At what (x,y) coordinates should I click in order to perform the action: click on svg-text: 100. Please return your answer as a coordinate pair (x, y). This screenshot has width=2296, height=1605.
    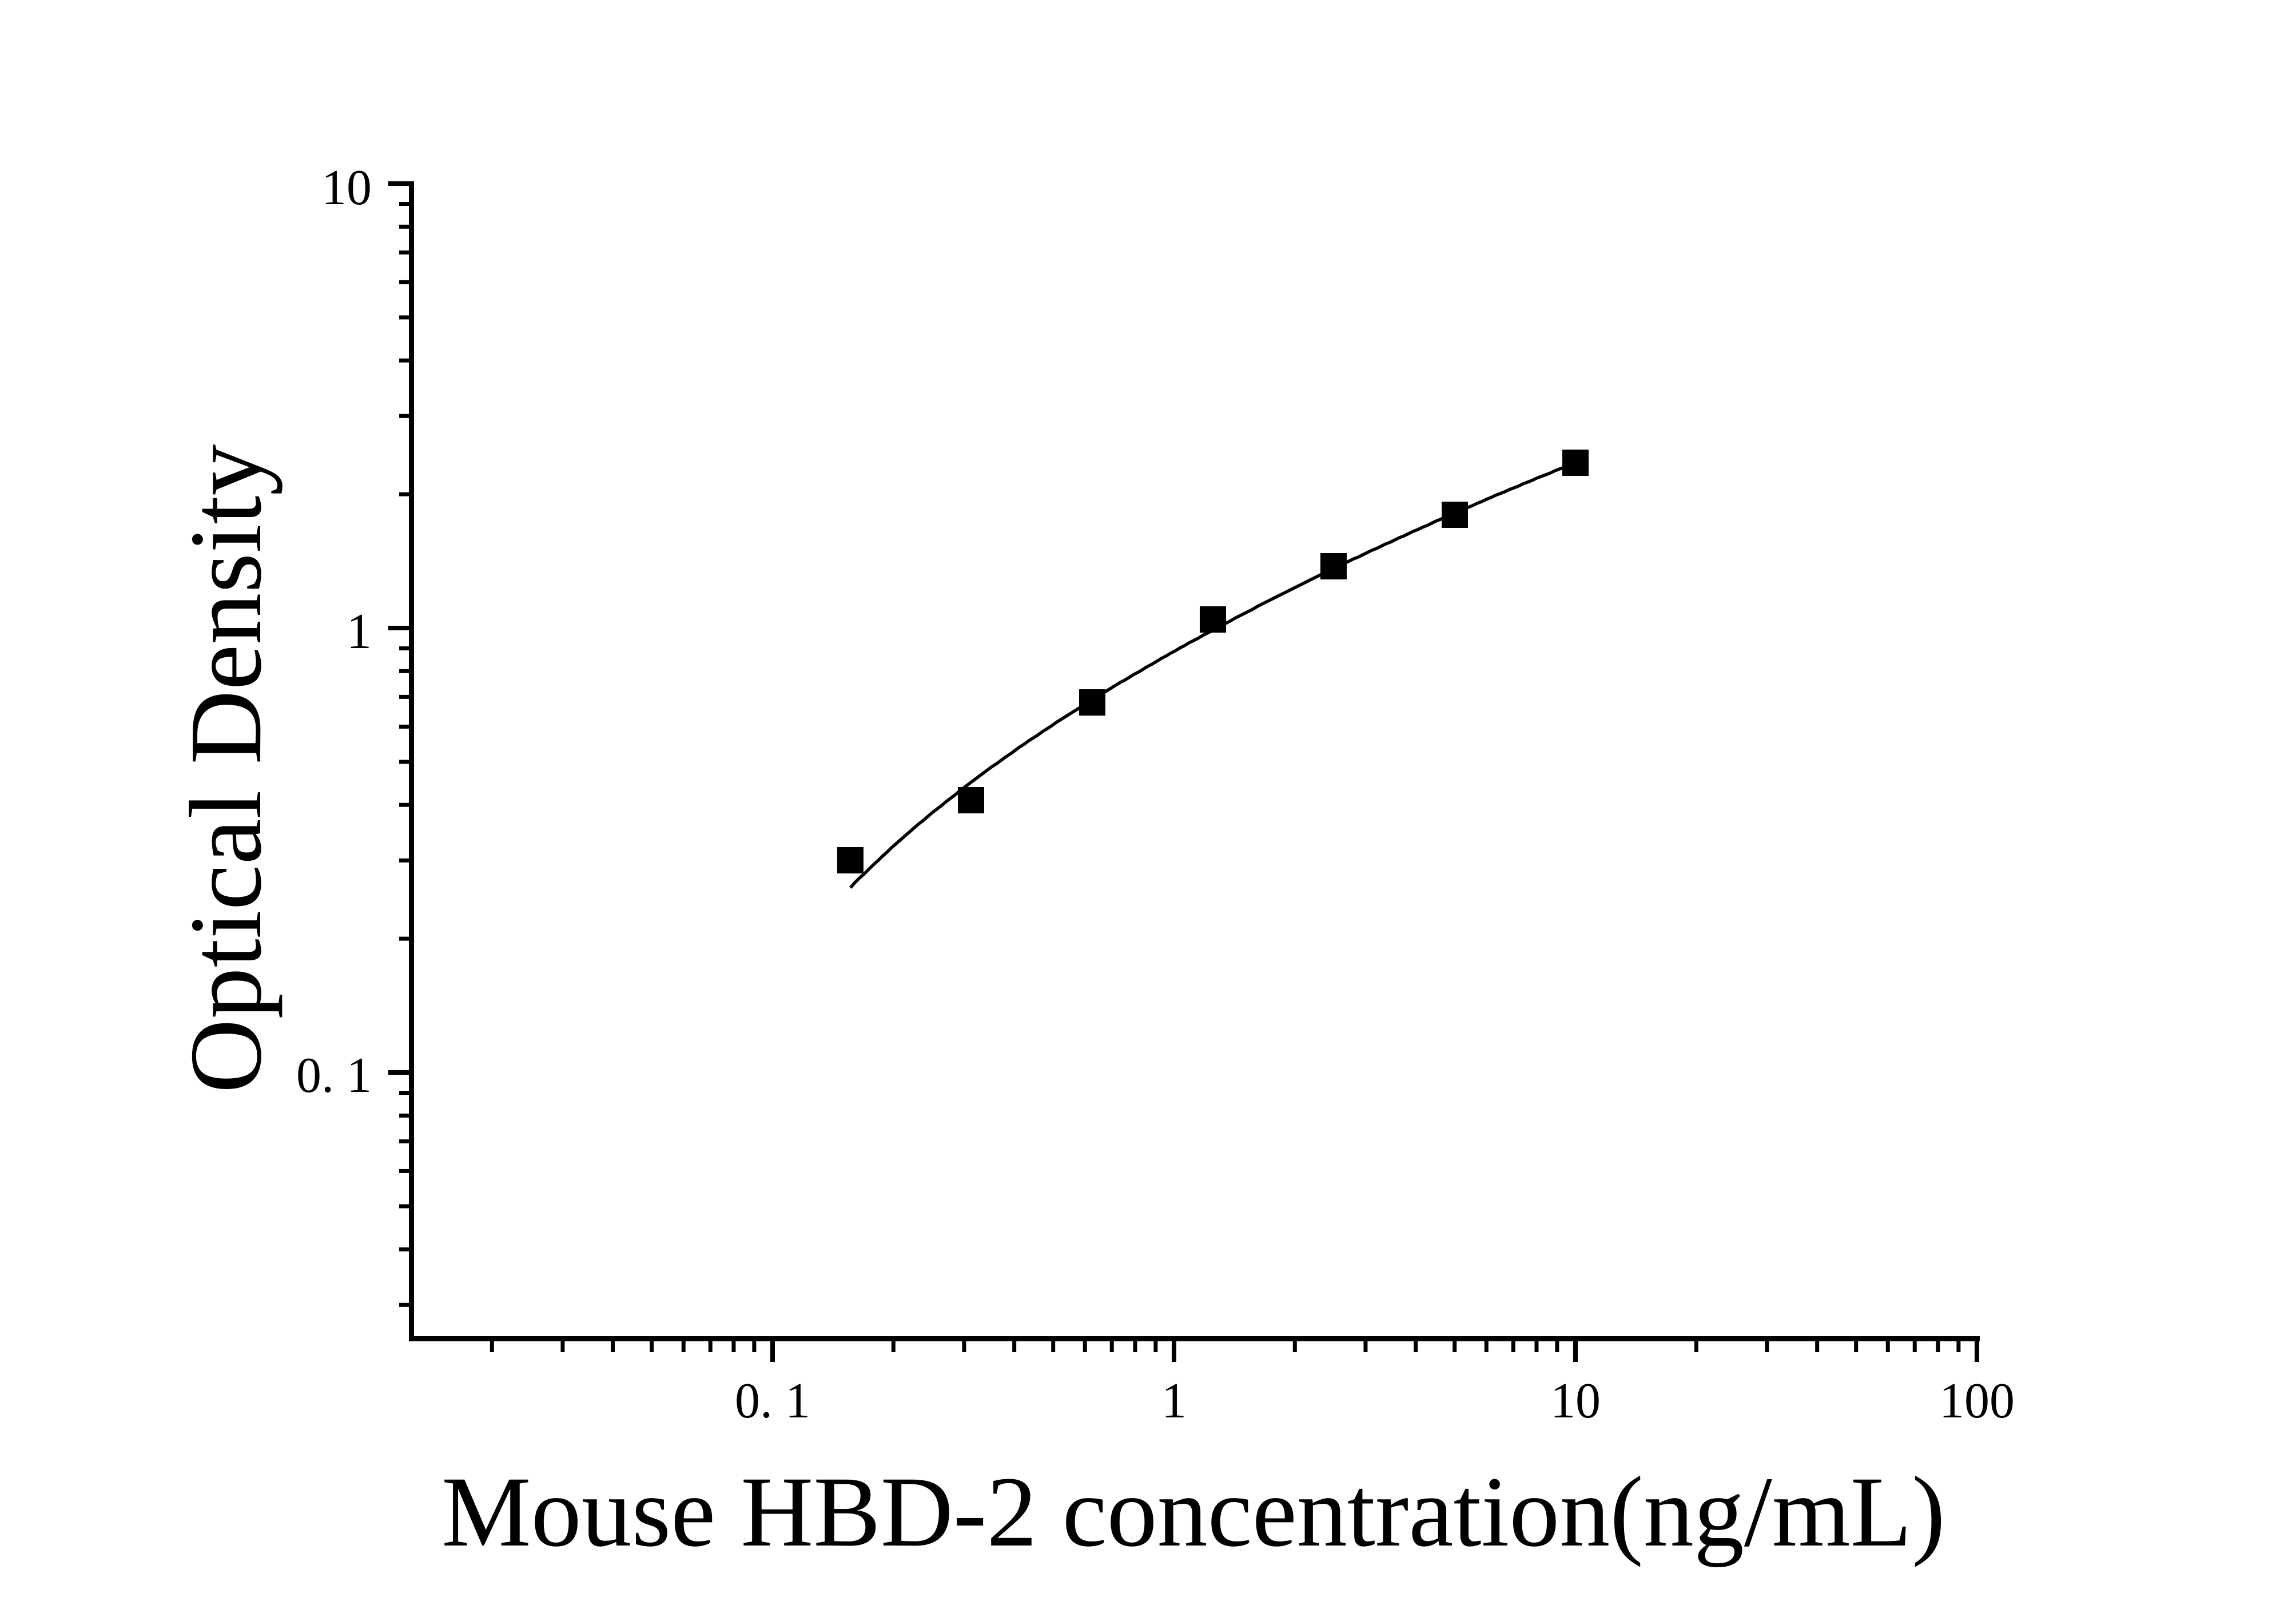
    Looking at the image, I should click on (1977, 1401).